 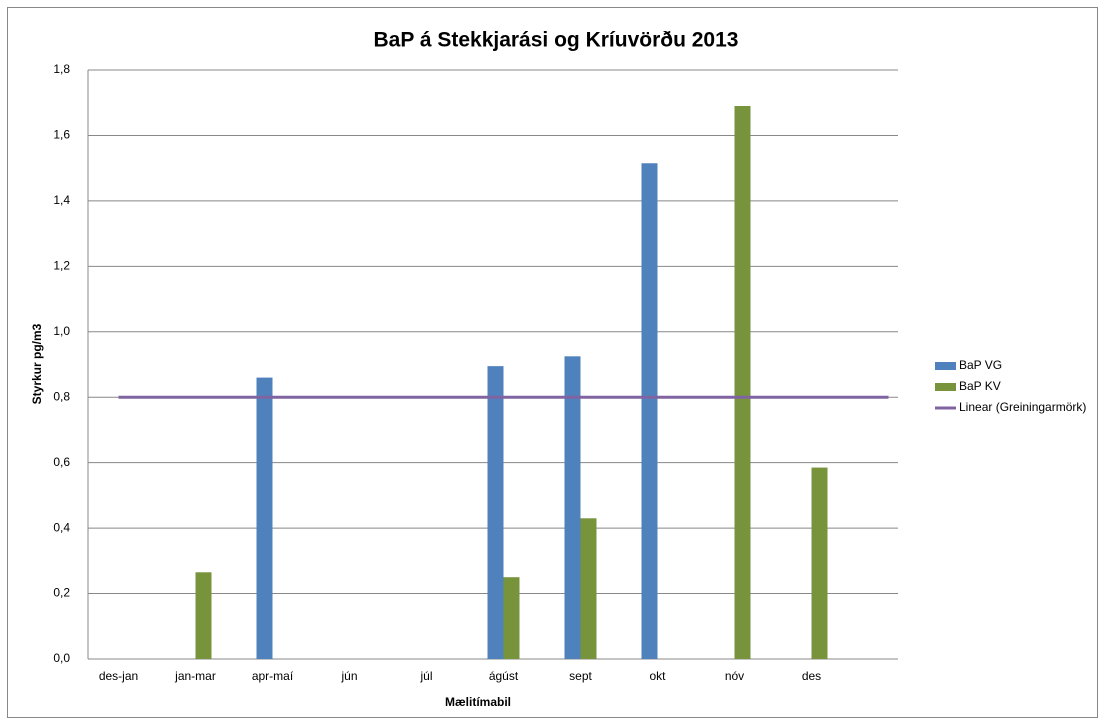 I want to click on x-tick-label: jan-mar, so click(x=195, y=676).